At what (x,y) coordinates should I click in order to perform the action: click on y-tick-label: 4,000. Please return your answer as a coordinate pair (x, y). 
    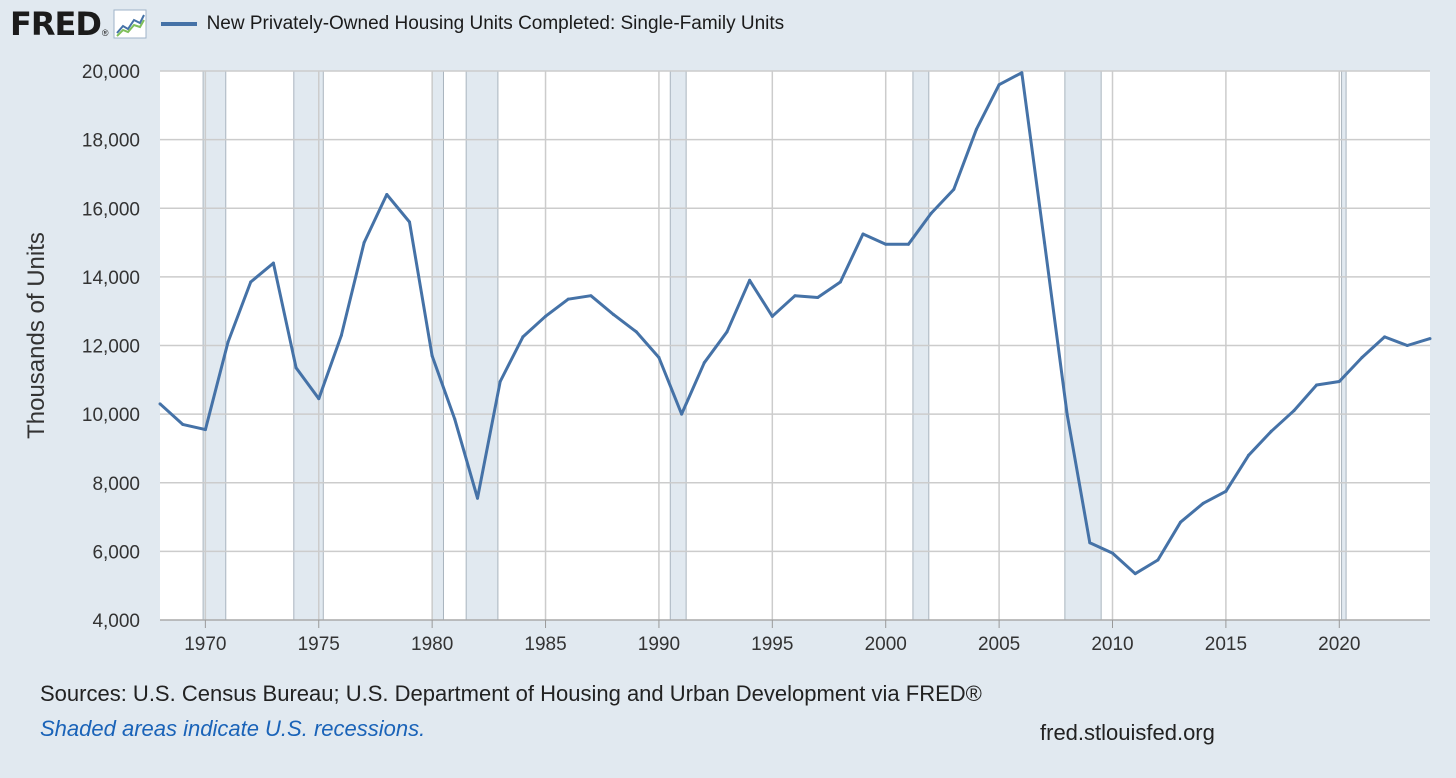
    Looking at the image, I should click on (116, 621).